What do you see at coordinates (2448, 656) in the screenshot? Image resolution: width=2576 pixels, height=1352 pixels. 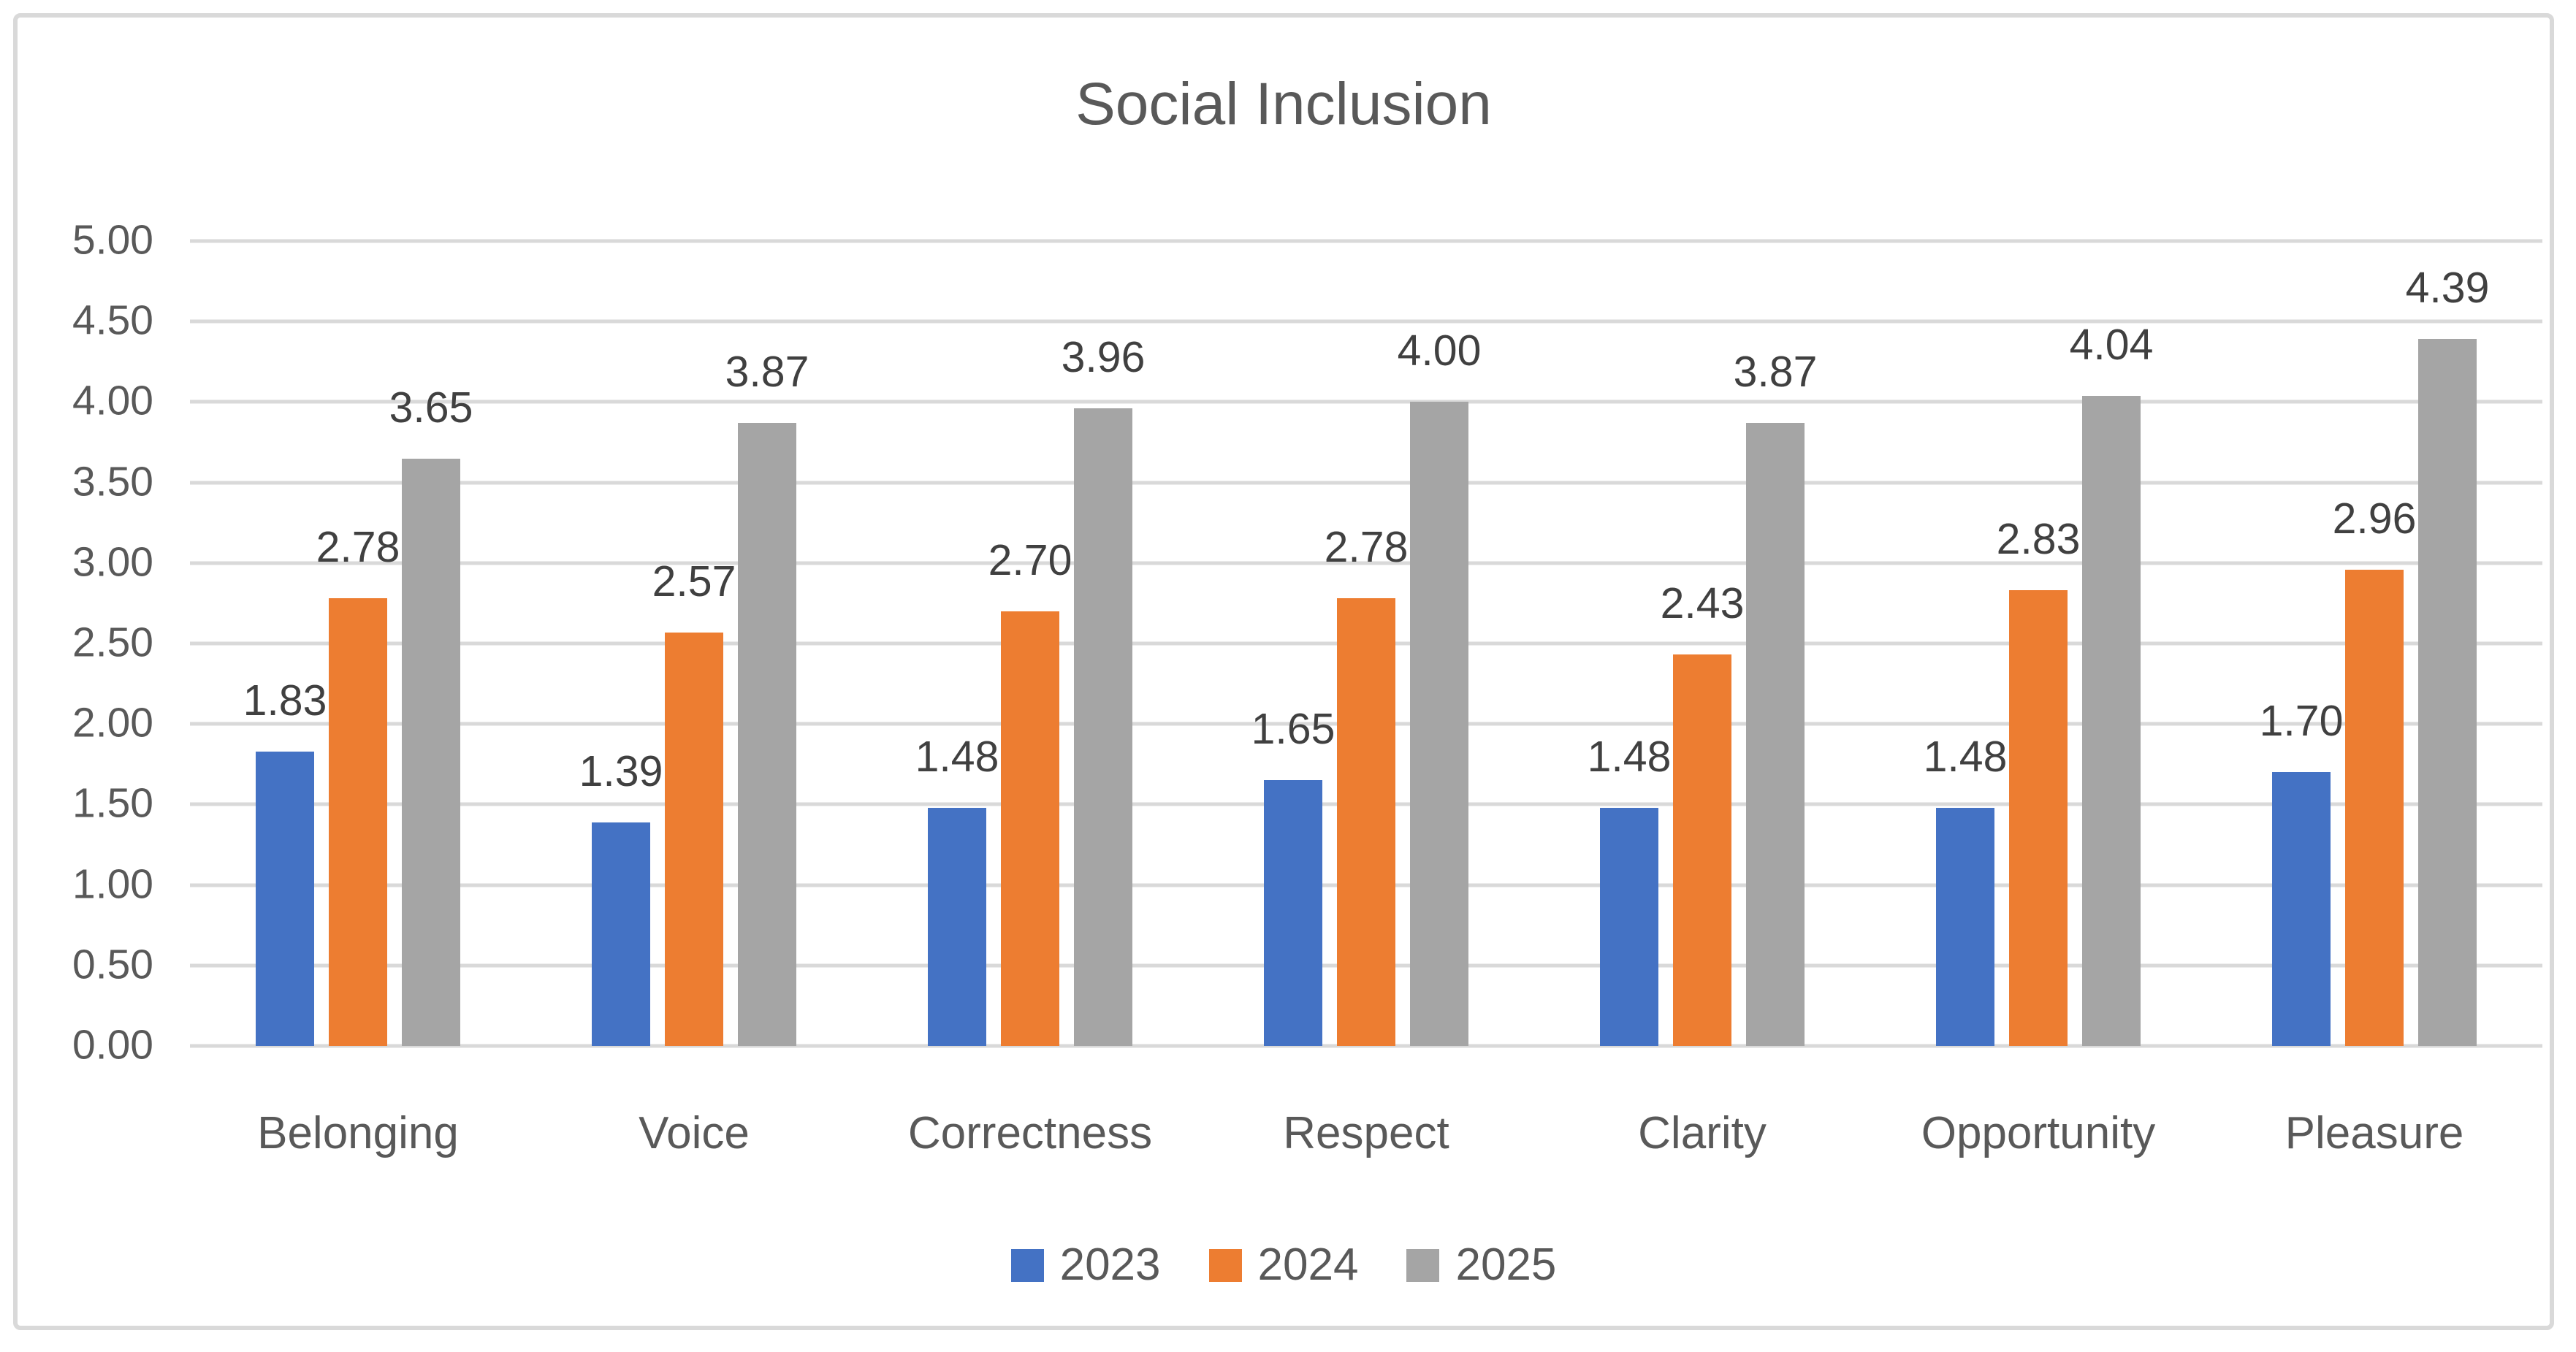 I see `bar-2025: 4.39` at bounding box center [2448, 656].